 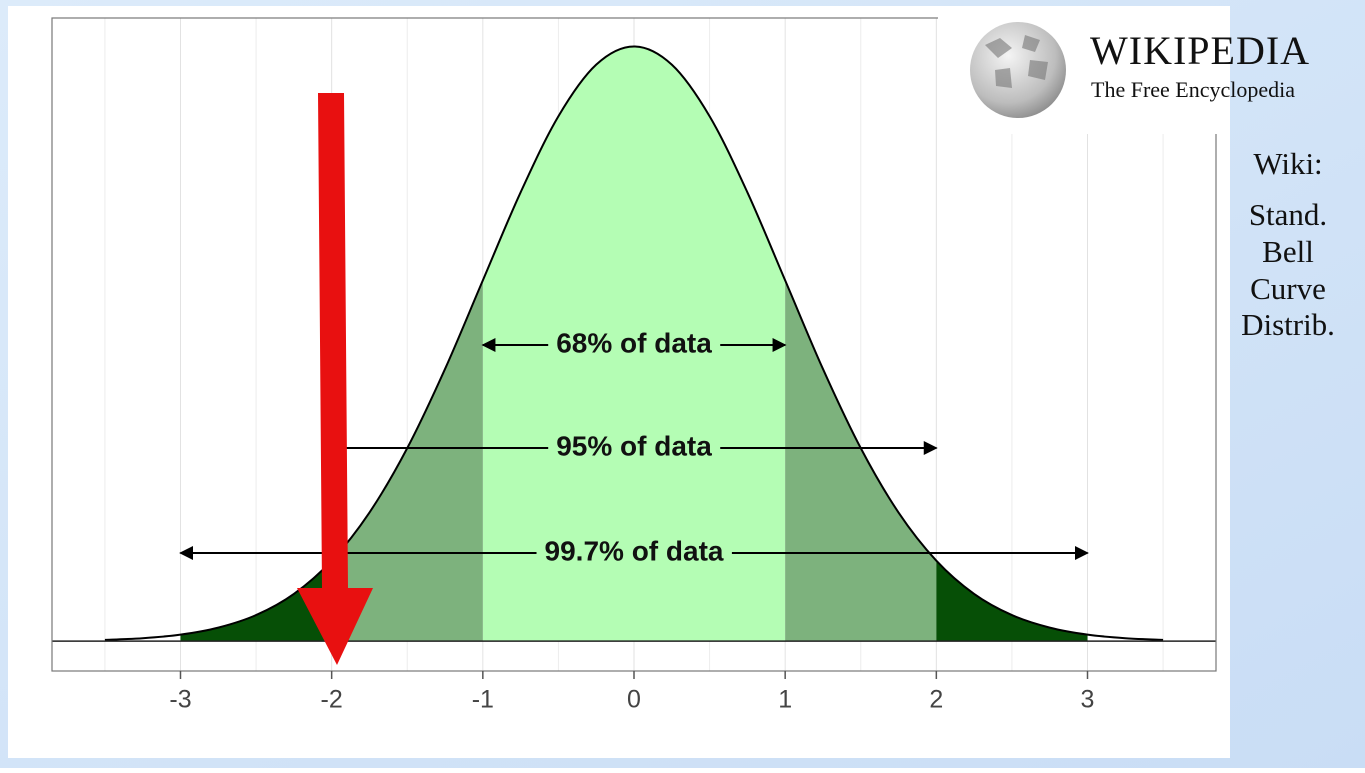 What do you see at coordinates (180, 700) in the screenshot?
I see `x-tick-label: -3` at bounding box center [180, 700].